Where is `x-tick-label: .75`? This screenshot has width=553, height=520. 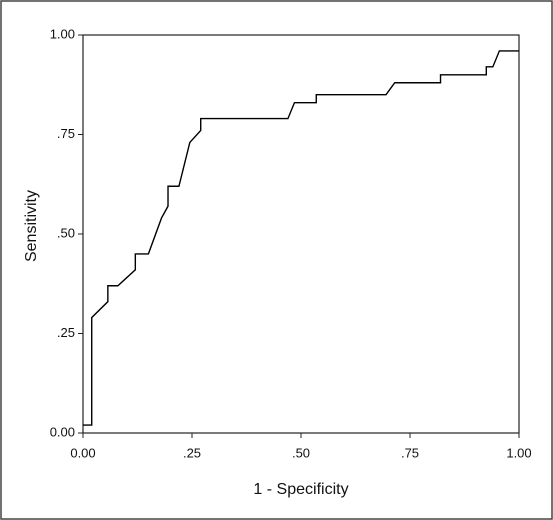
x-tick-label: .75 is located at coordinates (410, 452).